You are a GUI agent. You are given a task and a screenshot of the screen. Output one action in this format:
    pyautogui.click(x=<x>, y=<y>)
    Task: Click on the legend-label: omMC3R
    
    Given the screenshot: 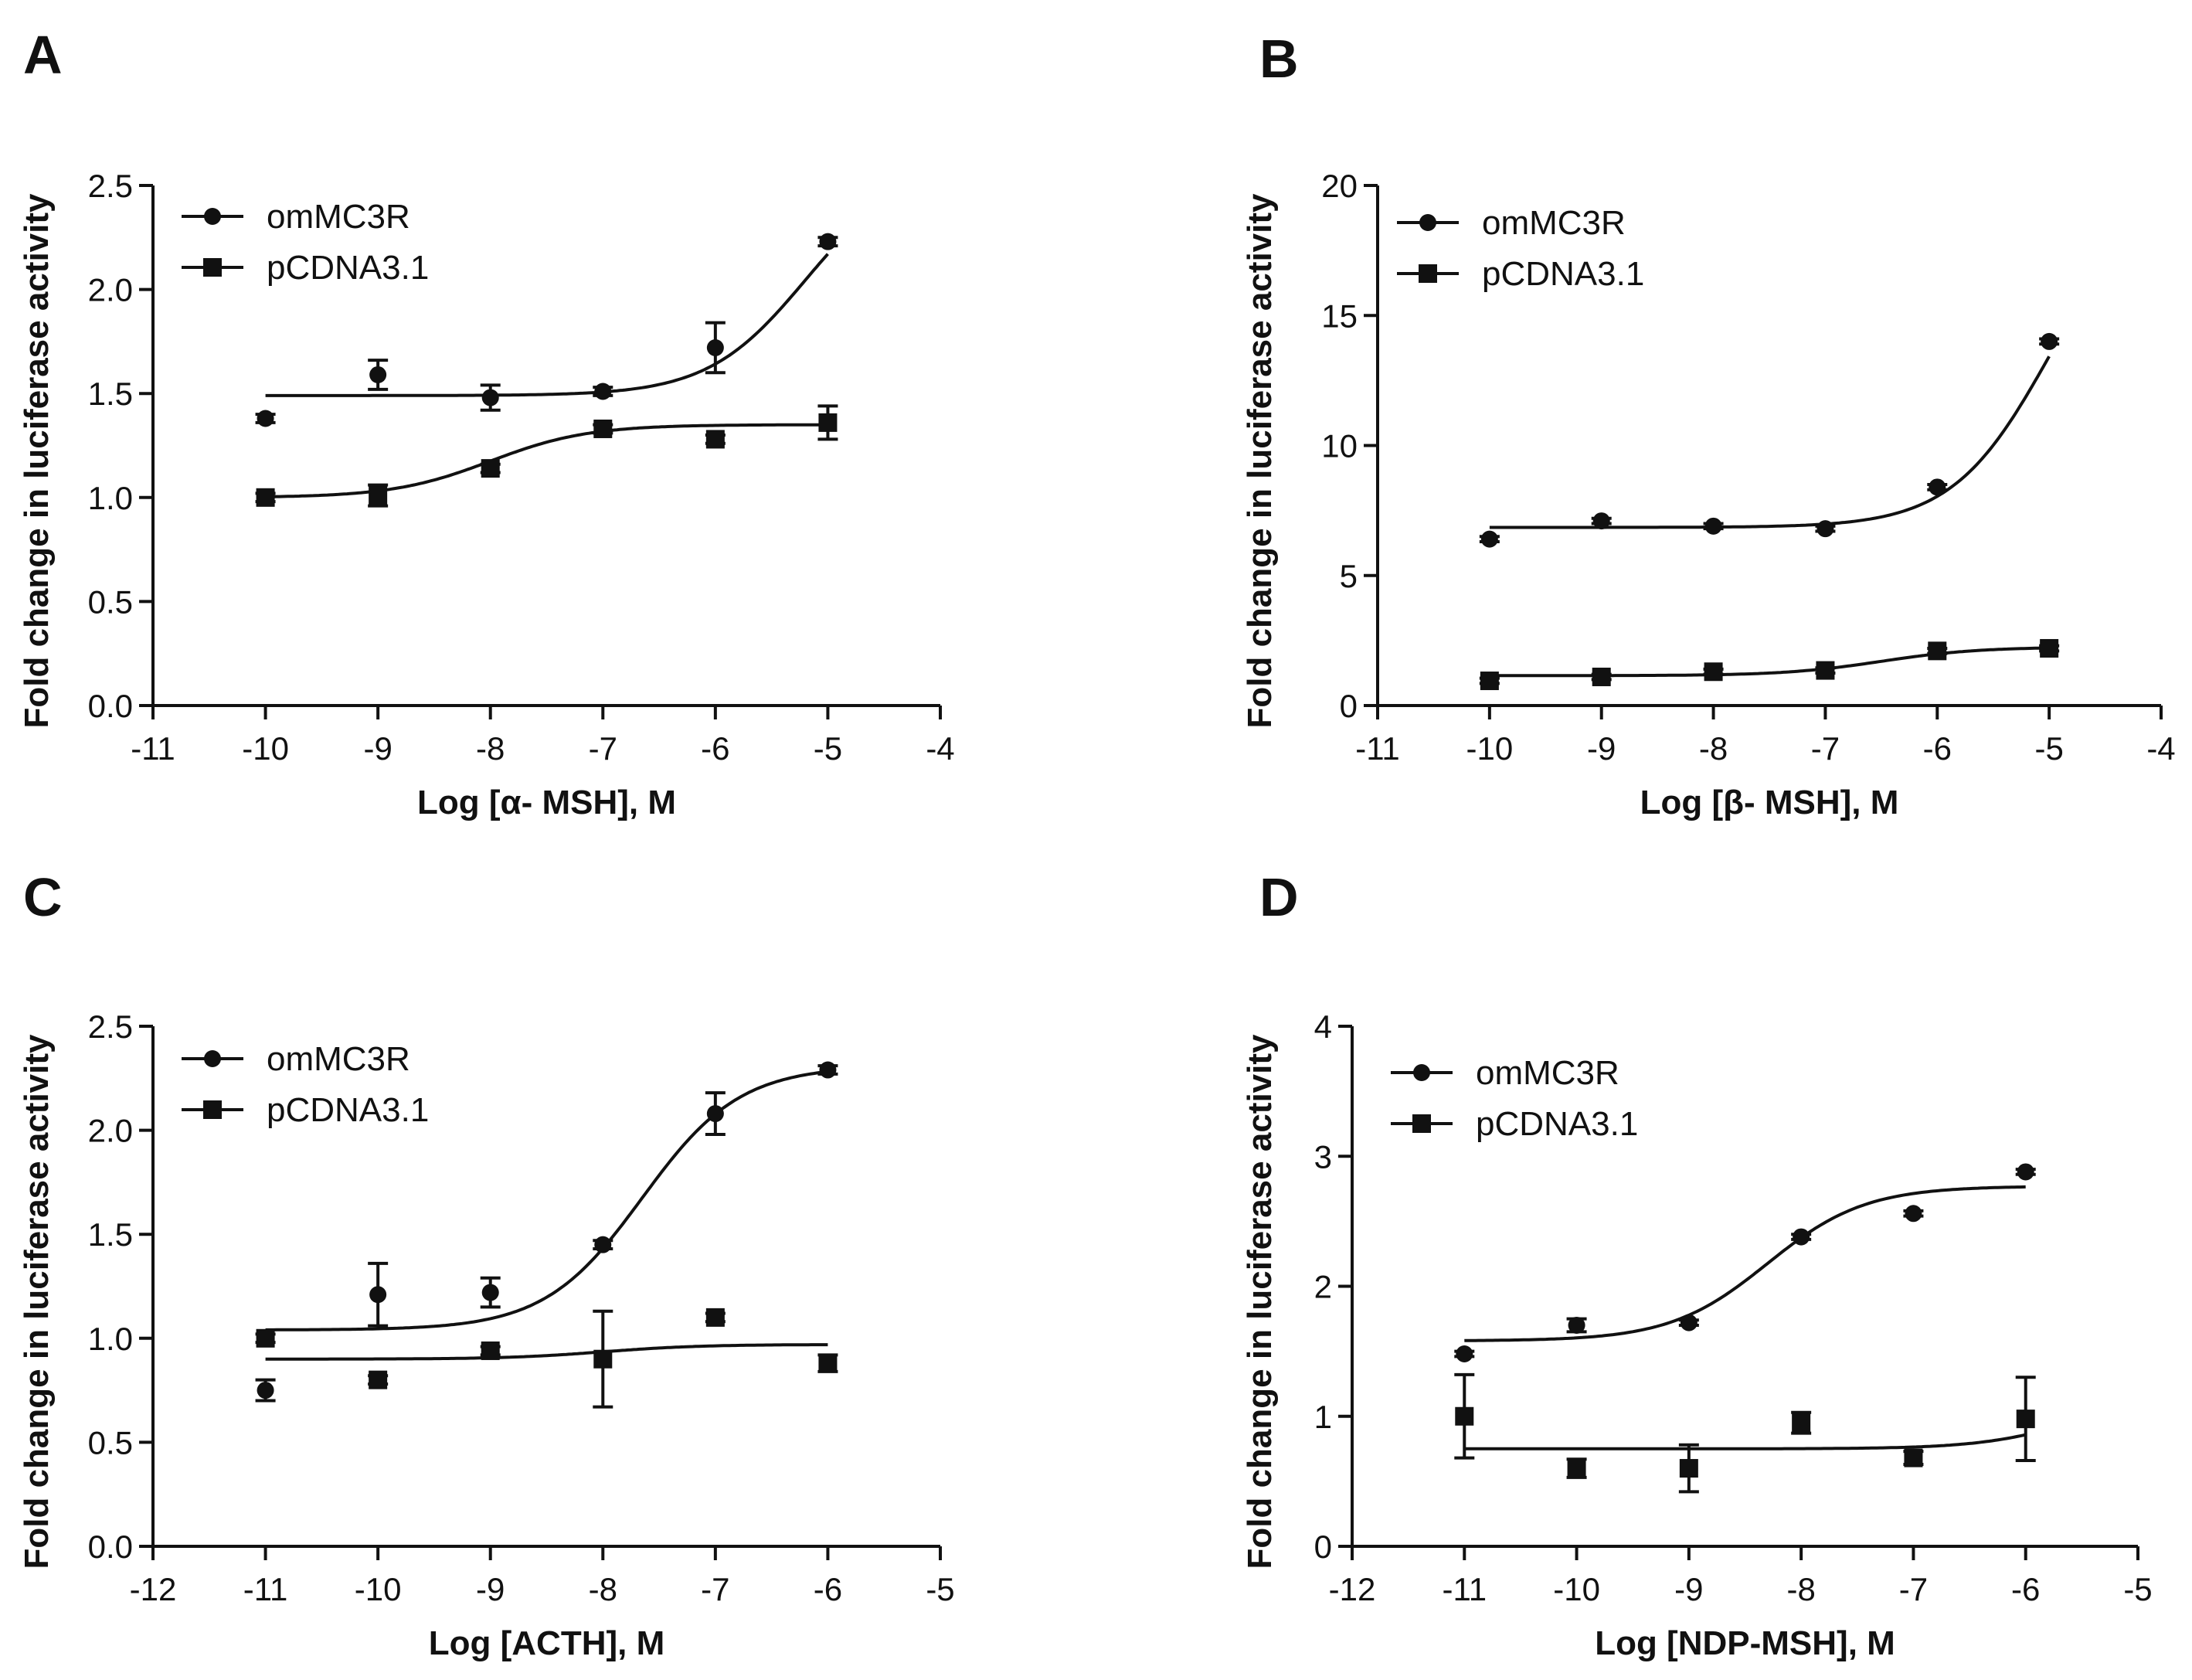 What is the action you would take?
    pyautogui.click(x=339, y=217)
    